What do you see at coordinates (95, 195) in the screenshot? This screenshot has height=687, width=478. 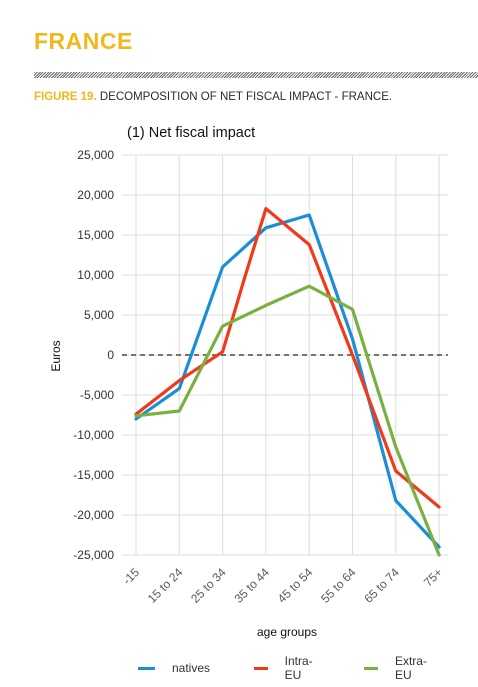 I see `y-tick-label: 20,000` at bounding box center [95, 195].